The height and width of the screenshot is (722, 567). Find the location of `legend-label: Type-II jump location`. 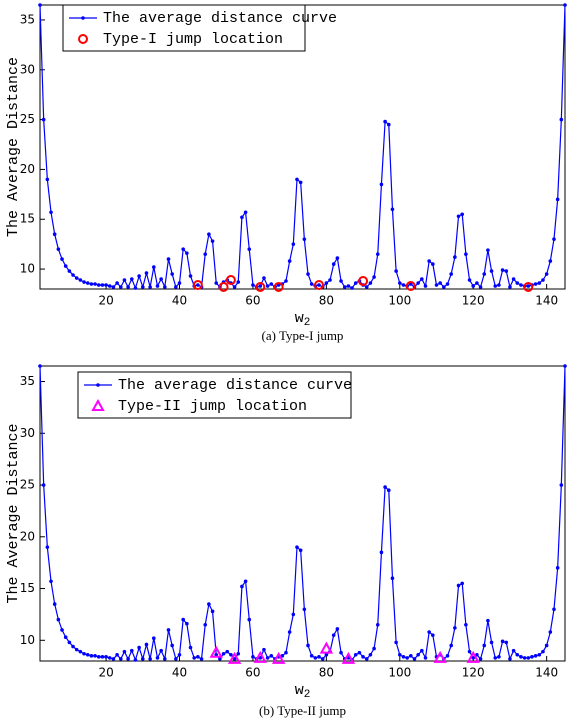

legend-label: Type-II jump location is located at coordinates (212, 406).